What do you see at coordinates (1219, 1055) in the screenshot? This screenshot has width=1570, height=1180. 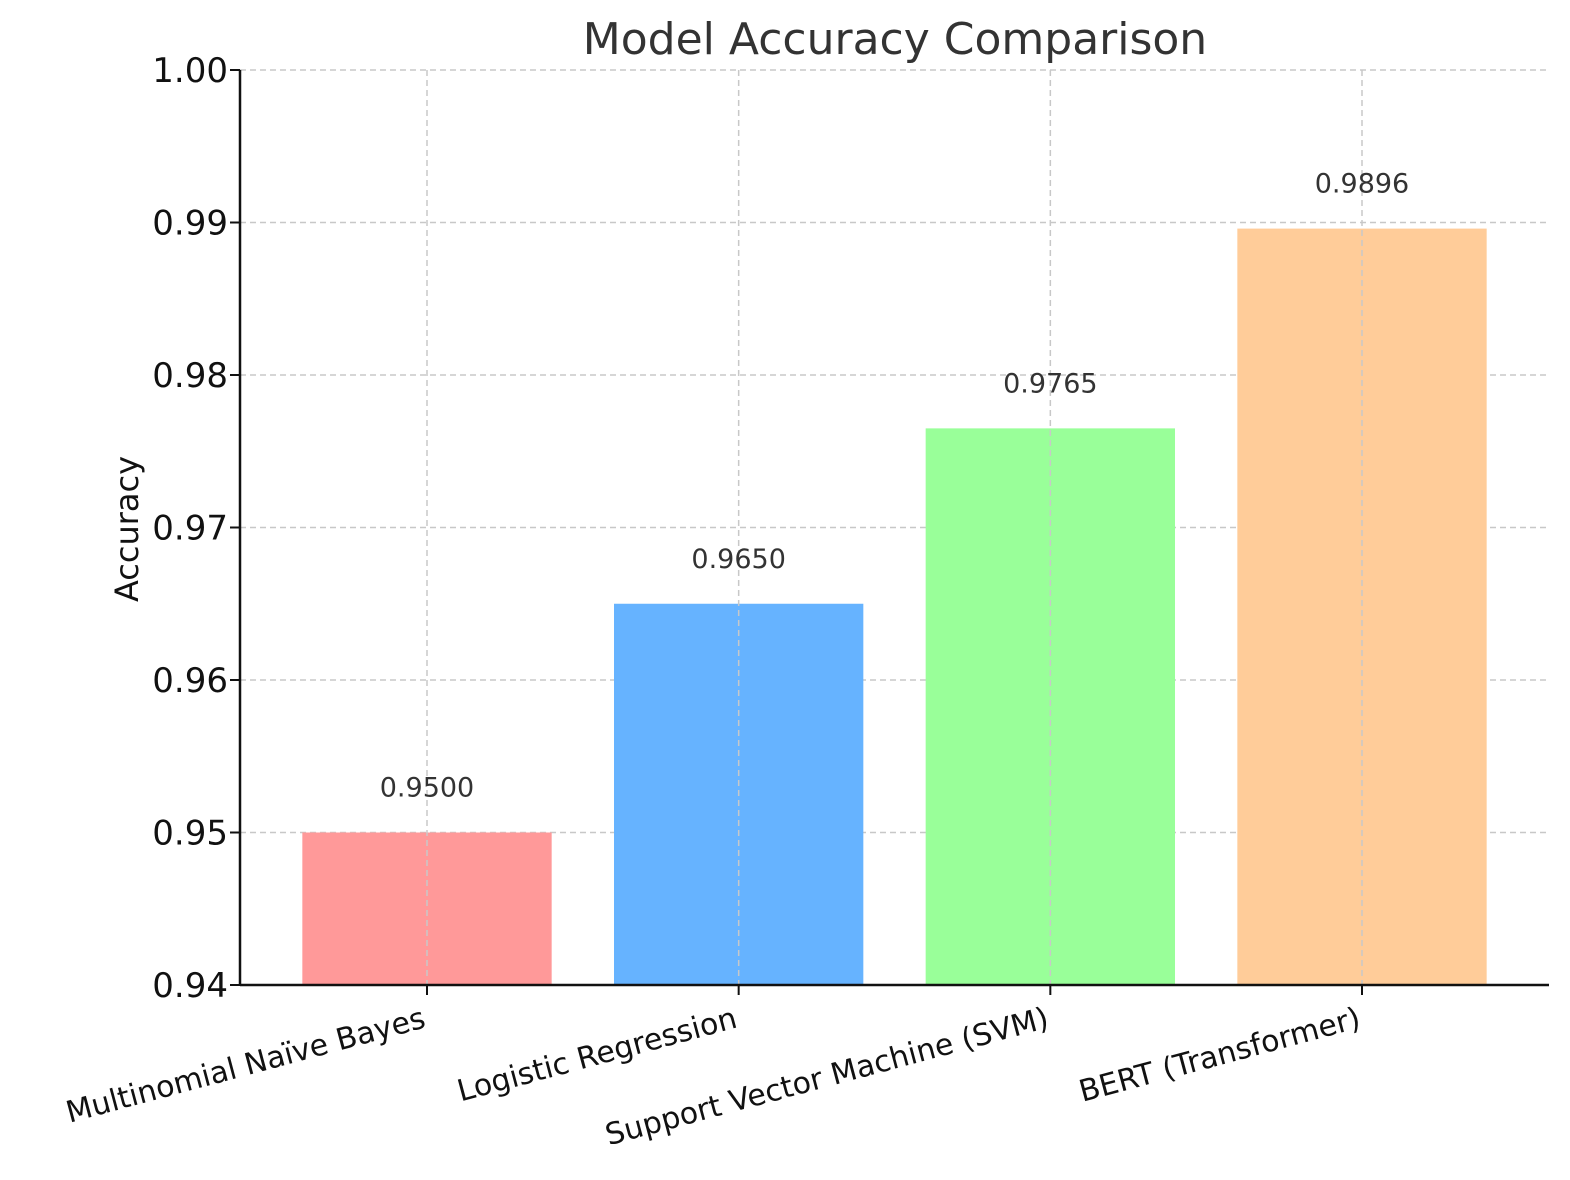 I see `x-tick-label: BERT (Transformer)` at bounding box center [1219, 1055].